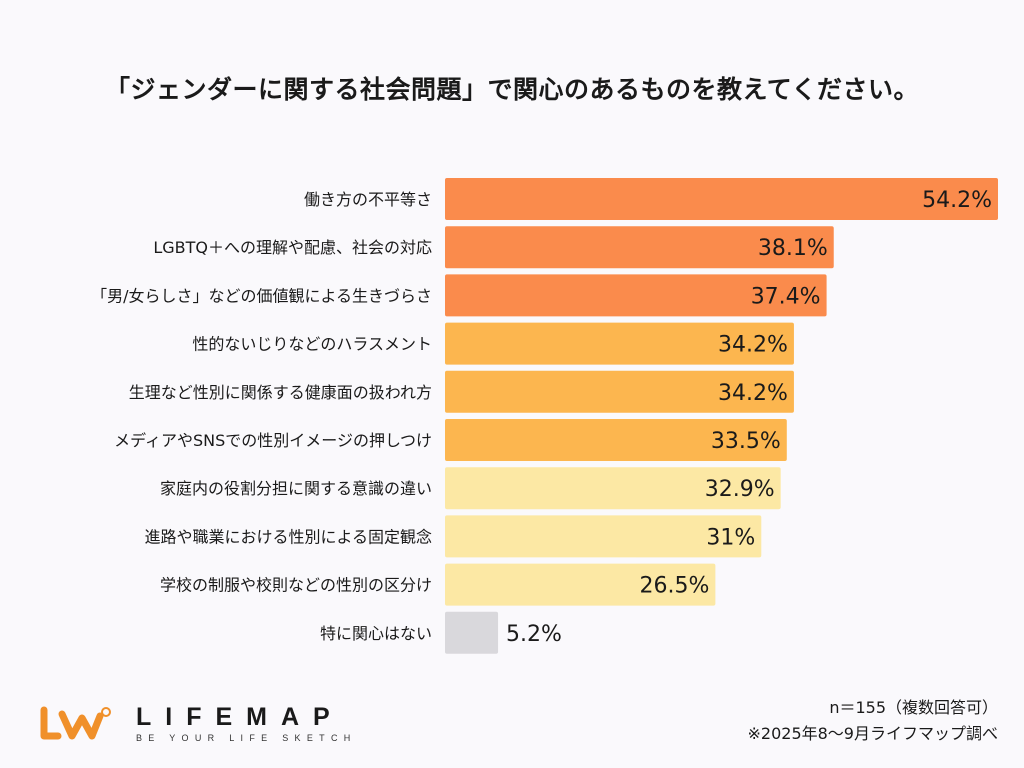 The height and width of the screenshot is (768, 1024). What do you see at coordinates (280, 392) in the screenshot?
I see `category-label: 生理など性別に関係する健康面の扱われ方` at bounding box center [280, 392].